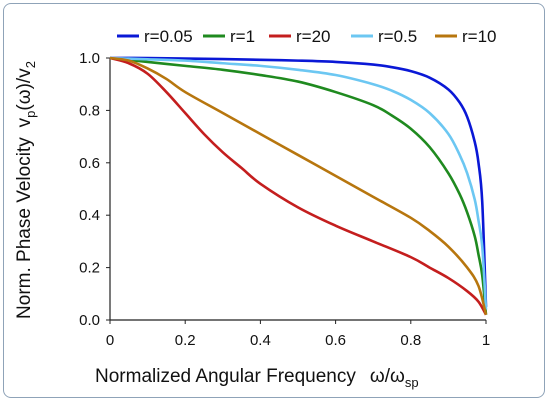 The width and height of the screenshot is (550, 403). I want to click on legend-label: r=1, so click(242, 36).